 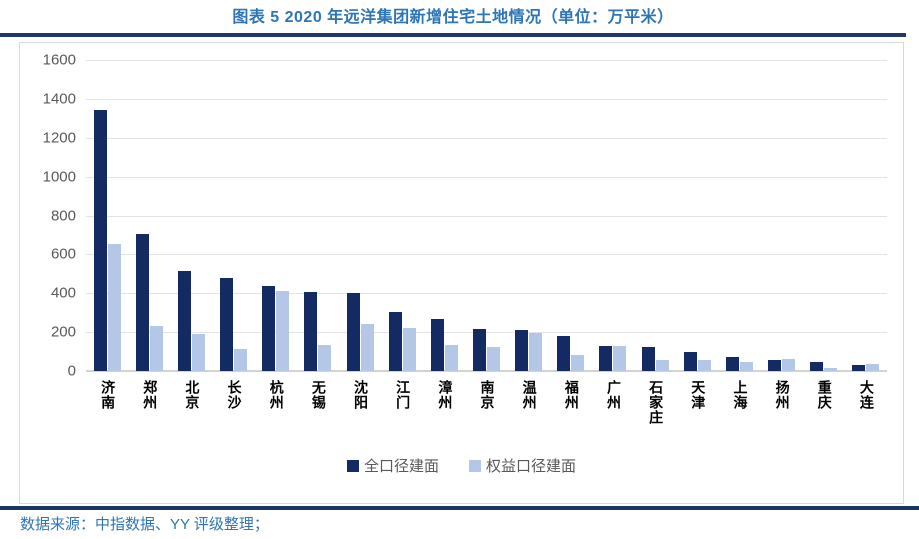 What do you see at coordinates (453, 35) in the screenshot?
I see `title-divider-rule` at bounding box center [453, 35].